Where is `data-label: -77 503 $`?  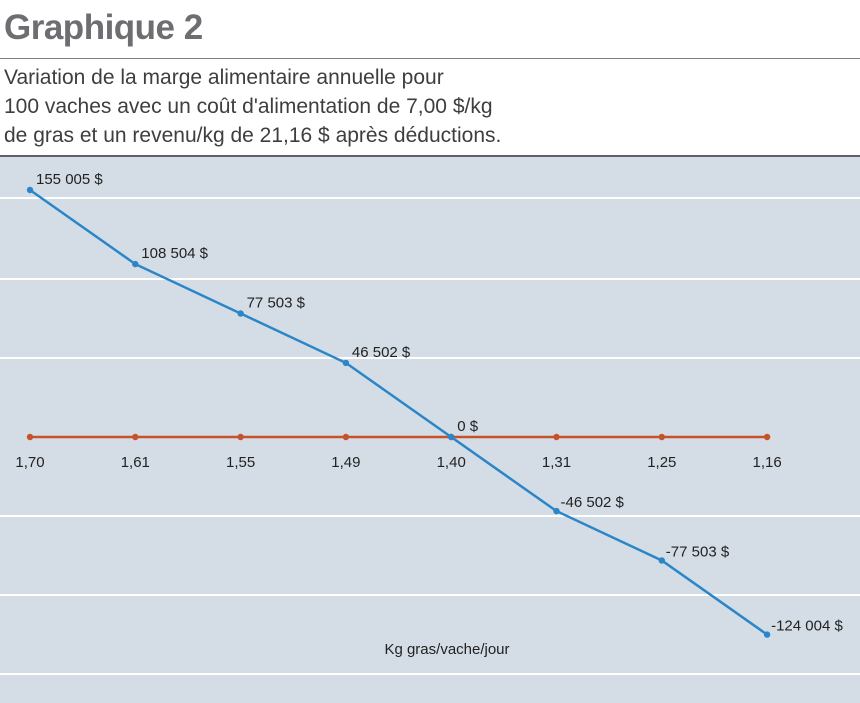
data-label: -77 503 $ is located at coordinates (698, 552).